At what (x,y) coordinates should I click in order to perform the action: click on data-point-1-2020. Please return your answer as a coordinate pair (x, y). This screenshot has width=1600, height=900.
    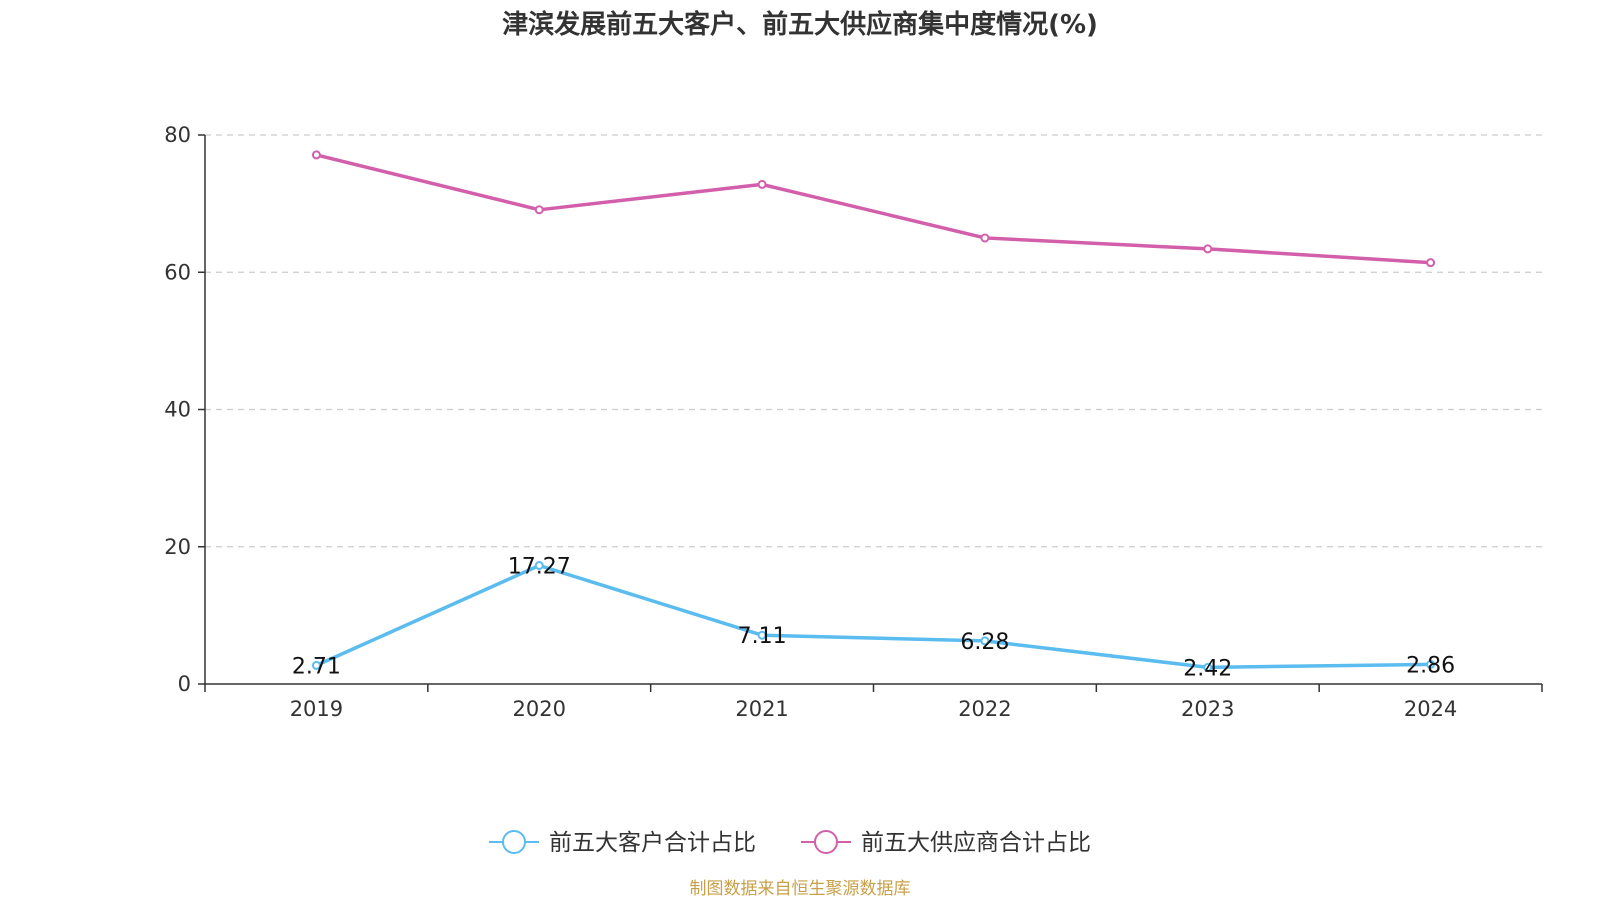
    Looking at the image, I should click on (539, 565).